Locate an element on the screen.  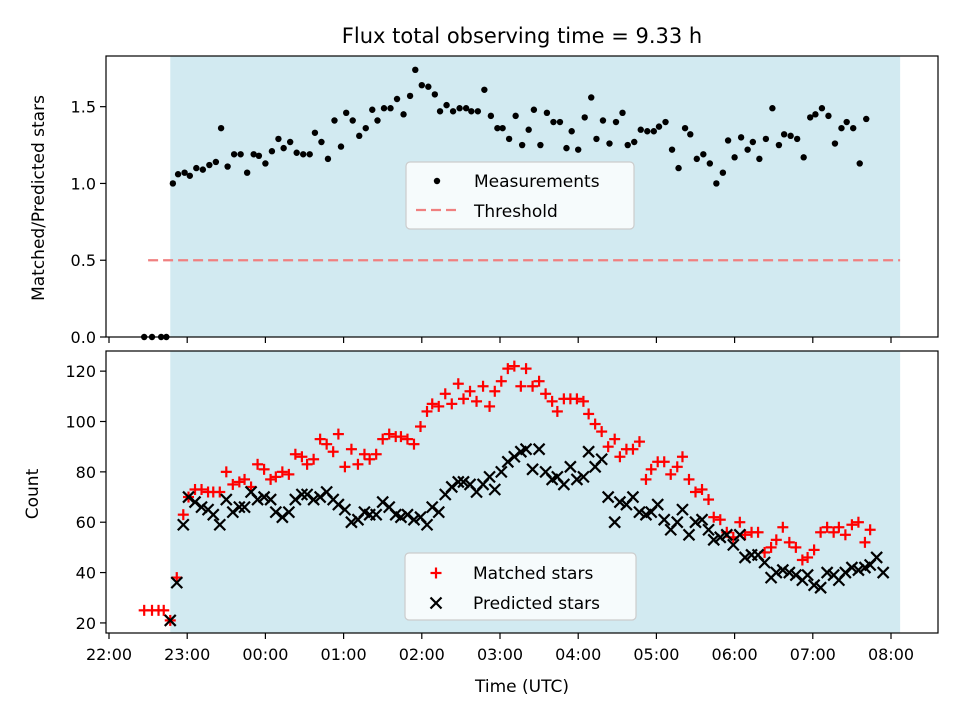
top-ytick-label: 1.0 is located at coordinates (83, 183).